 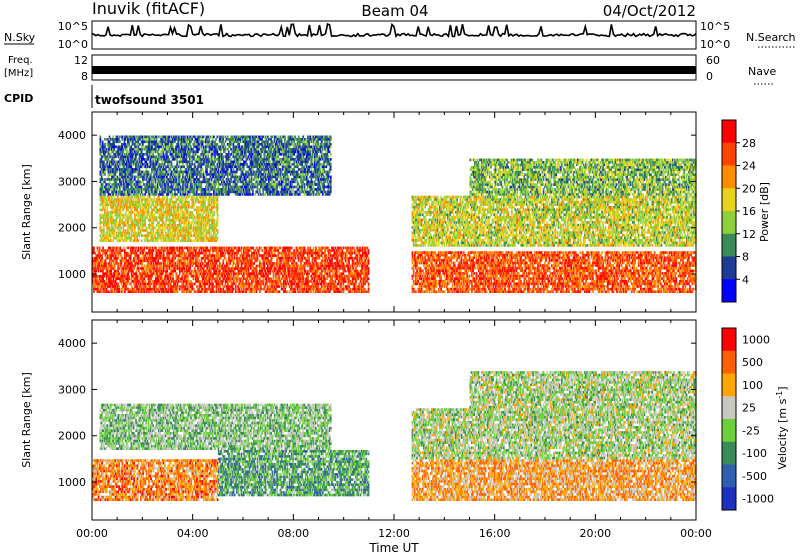 I want to click on nsky-label: N.Sky, so click(x=20, y=37).